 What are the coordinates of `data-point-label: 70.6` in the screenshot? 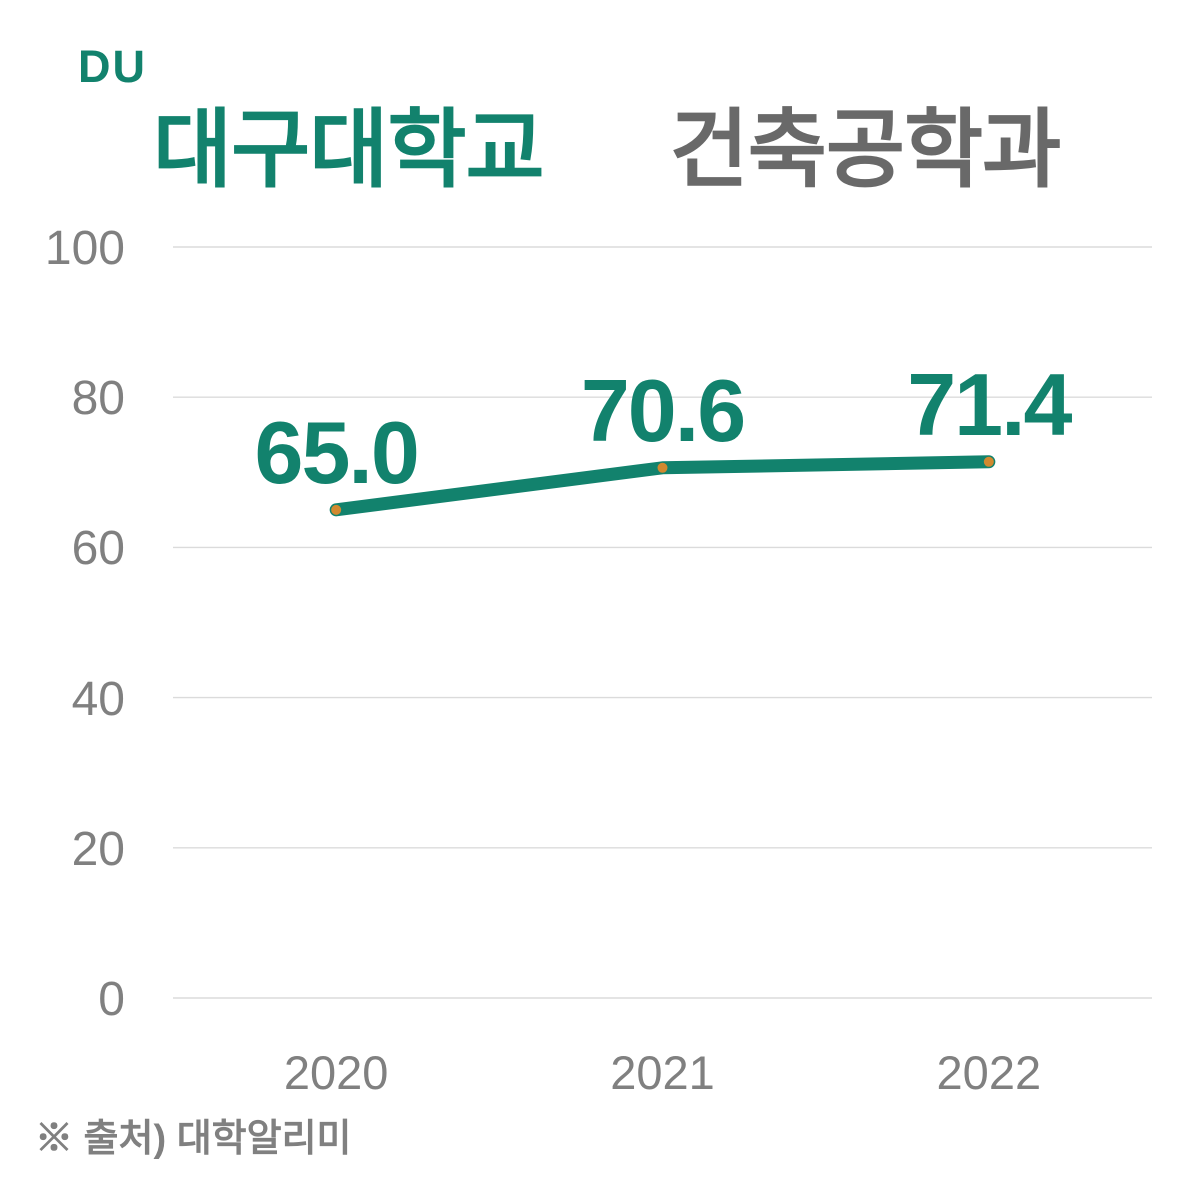 It's located at (663, 410).